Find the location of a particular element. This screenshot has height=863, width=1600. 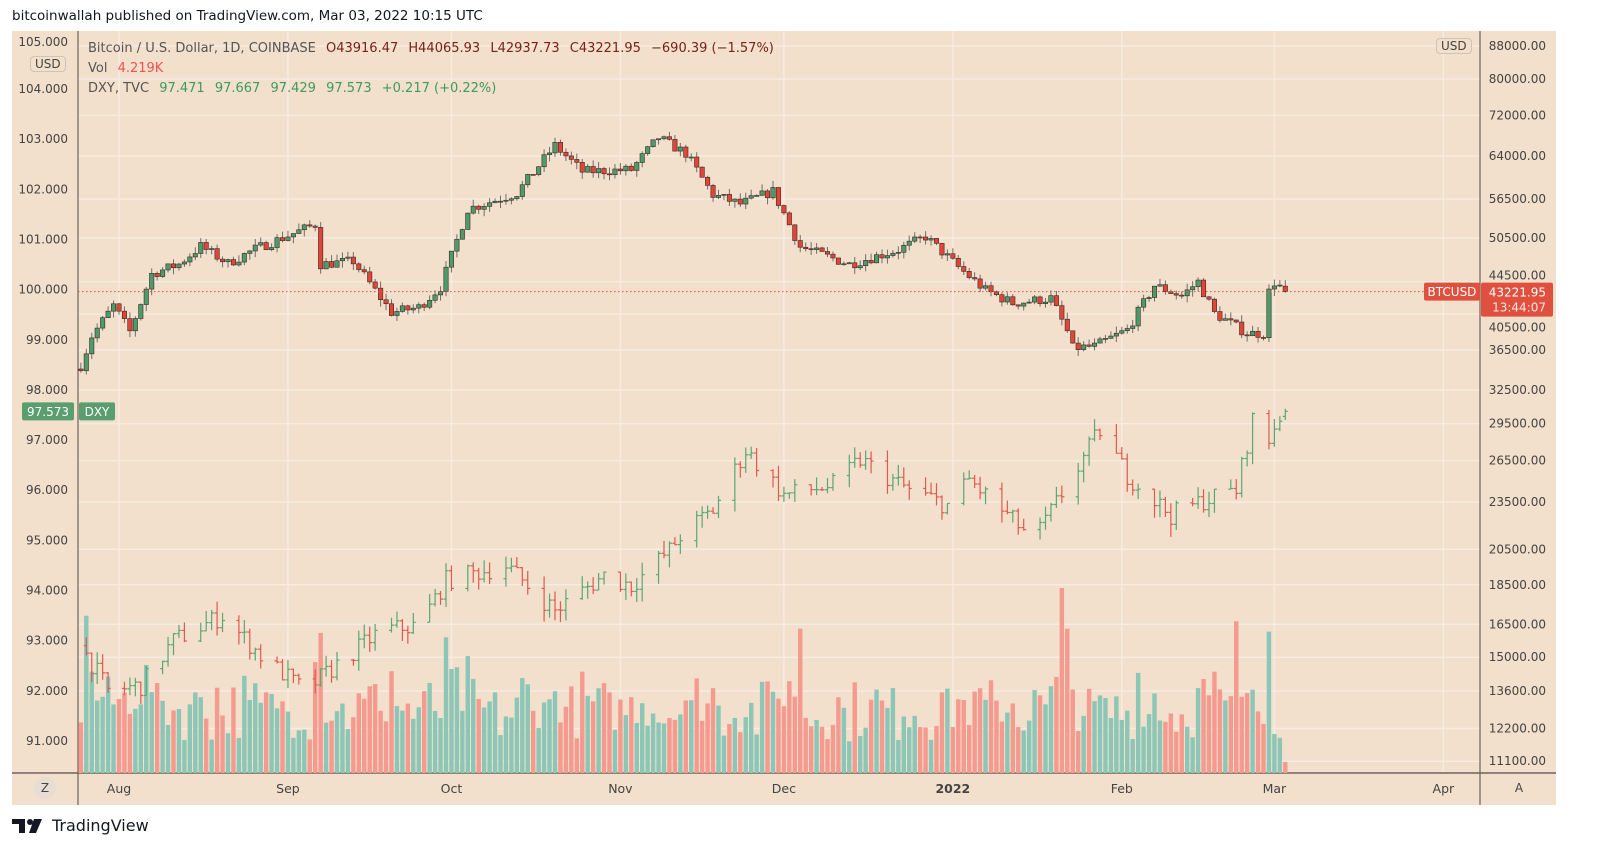

left-axis-tick-label: 105.000 is located at coordinates (43, 42).